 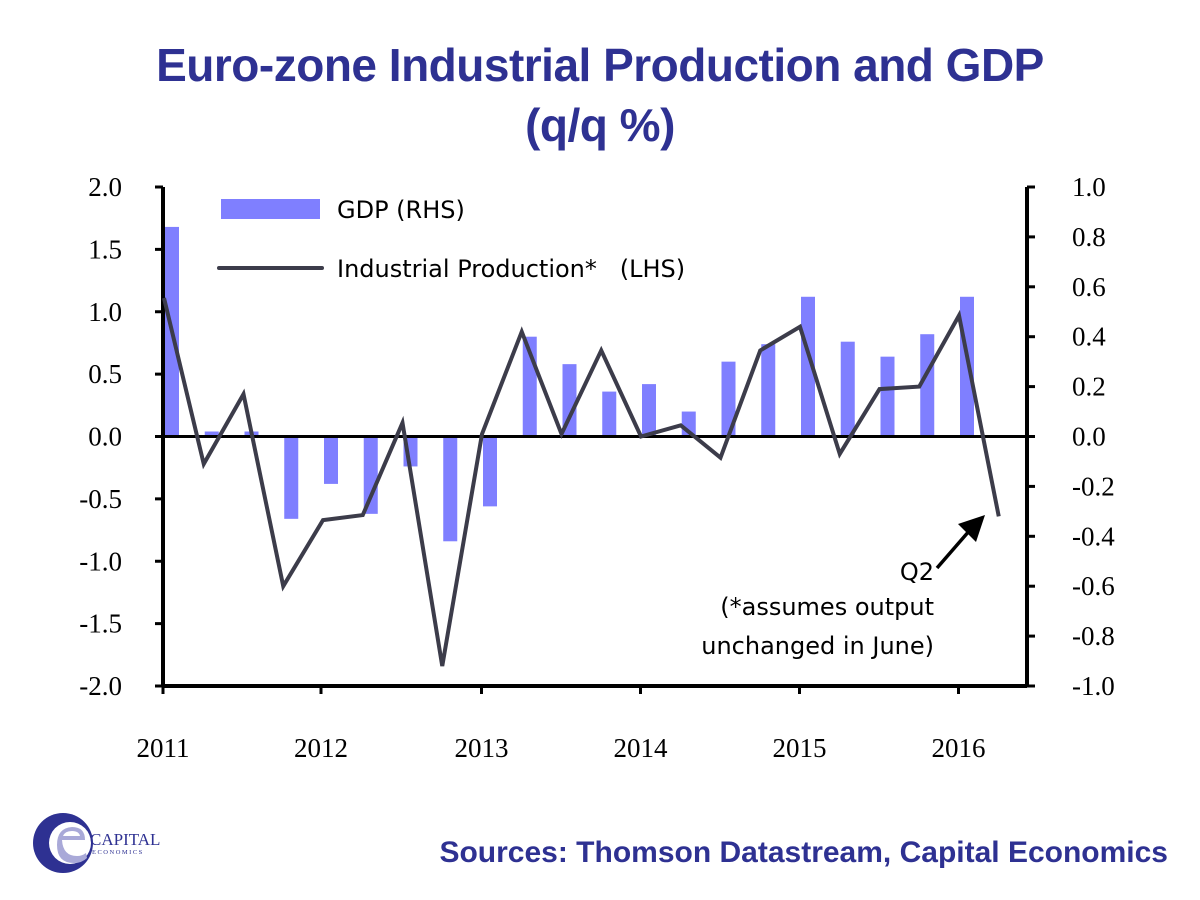 I want to click on gdp-bar-2015Q3, so click(x=887, y=396).